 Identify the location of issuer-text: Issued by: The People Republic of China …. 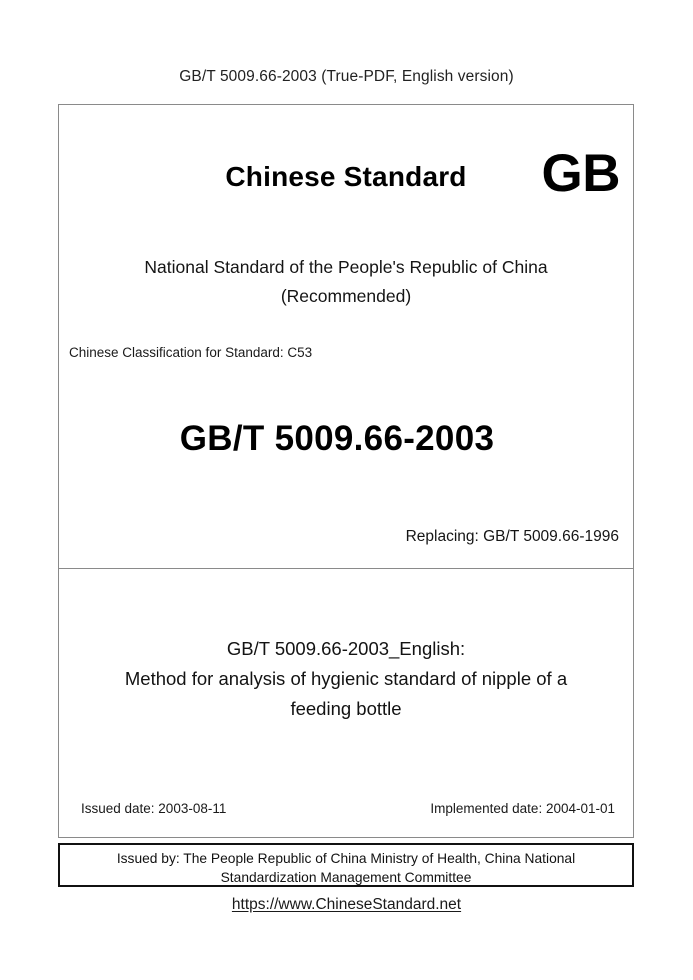
(346, 868).